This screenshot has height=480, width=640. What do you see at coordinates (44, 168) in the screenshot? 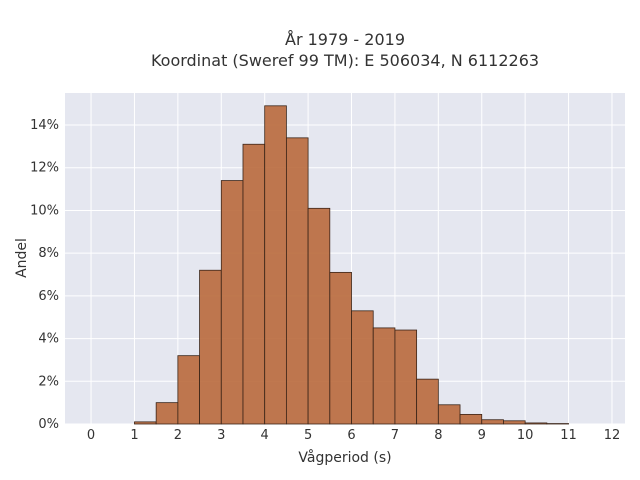
I see `y-tick-label: 12%` at bounding box center [44, 168].